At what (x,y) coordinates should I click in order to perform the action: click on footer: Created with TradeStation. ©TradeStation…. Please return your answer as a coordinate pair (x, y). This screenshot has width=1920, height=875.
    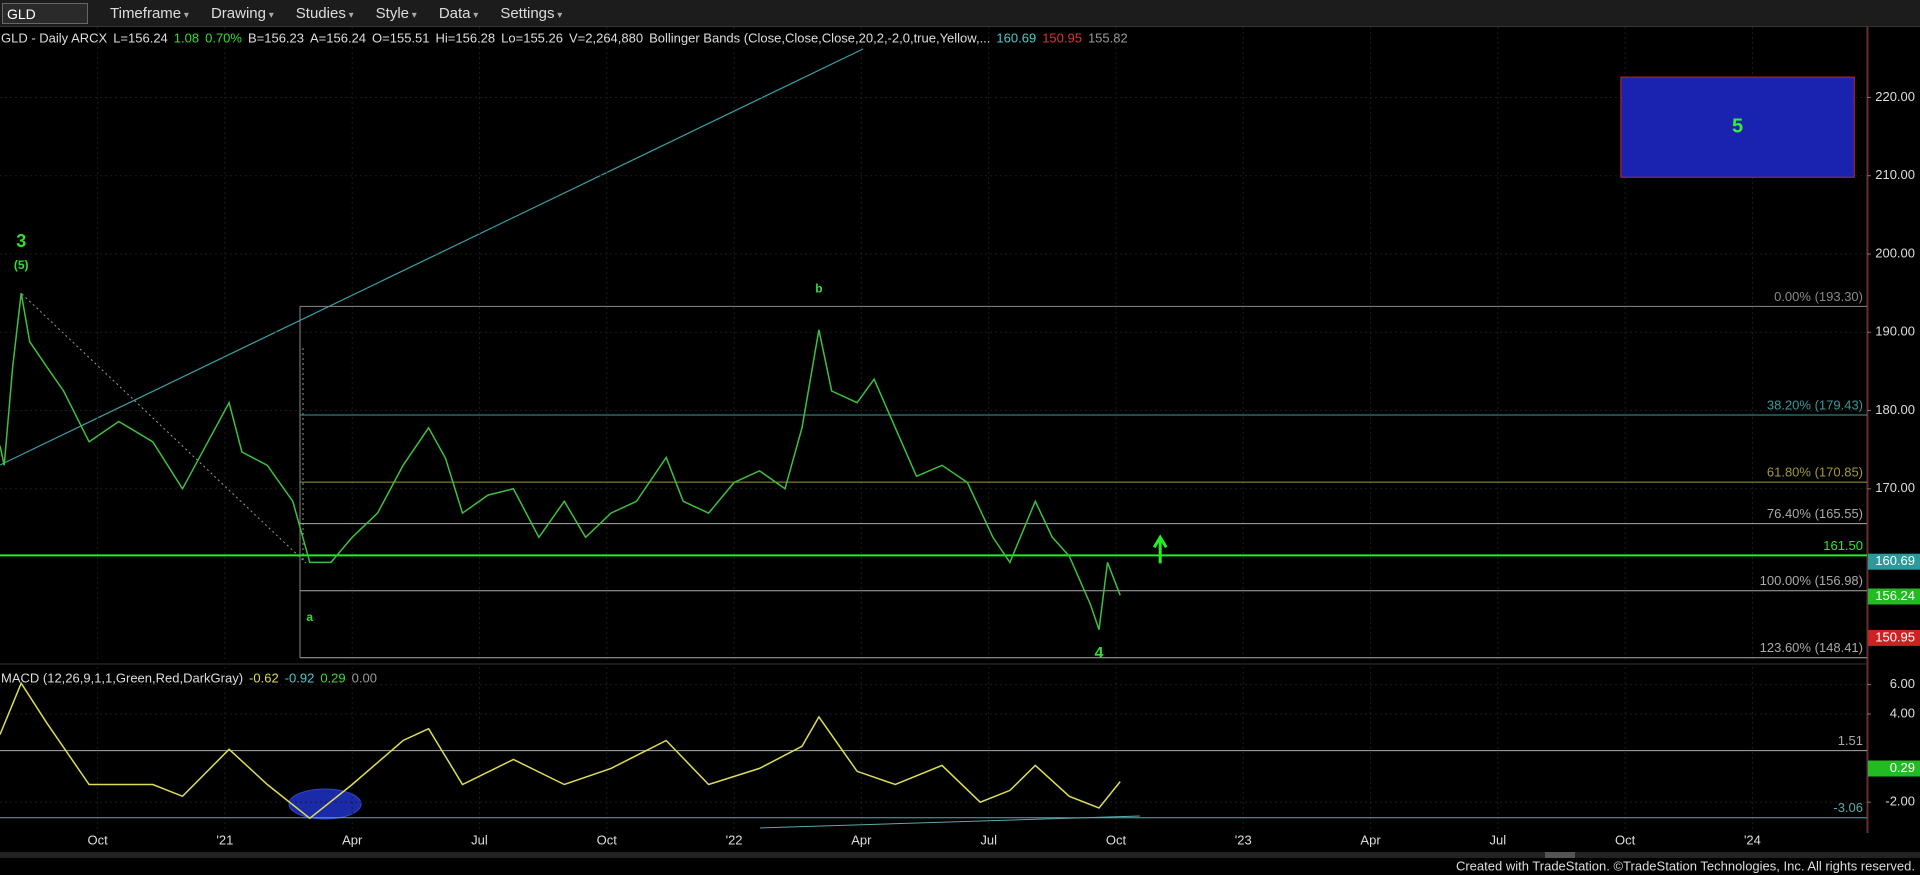
    Looking at the image, I should click on (1685, 865).